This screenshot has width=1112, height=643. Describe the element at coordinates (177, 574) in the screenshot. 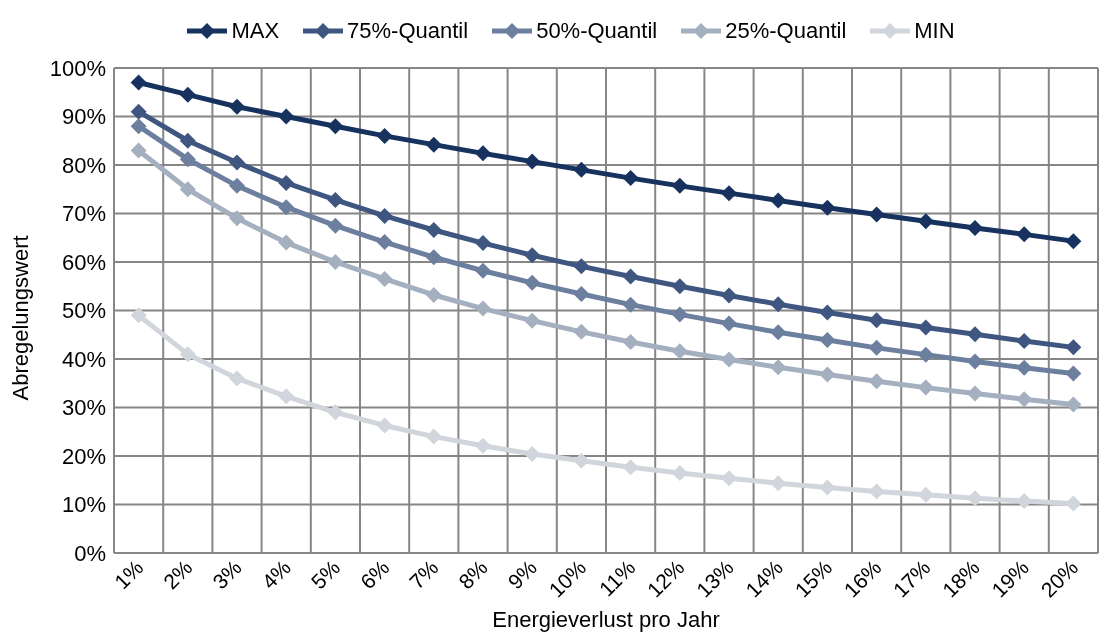

I see `x-tick-label: 2%` at that location.